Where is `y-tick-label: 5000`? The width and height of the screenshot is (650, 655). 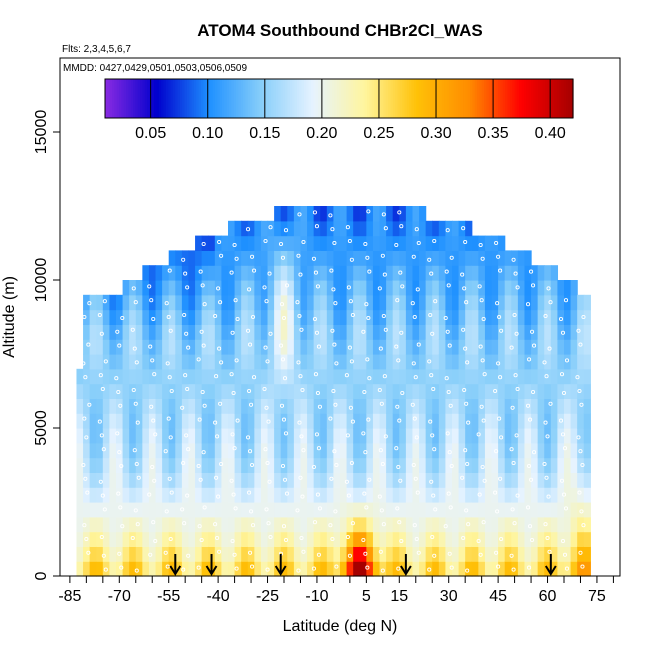
y-tick-label: 5000 is located at coordinates (41, 428).